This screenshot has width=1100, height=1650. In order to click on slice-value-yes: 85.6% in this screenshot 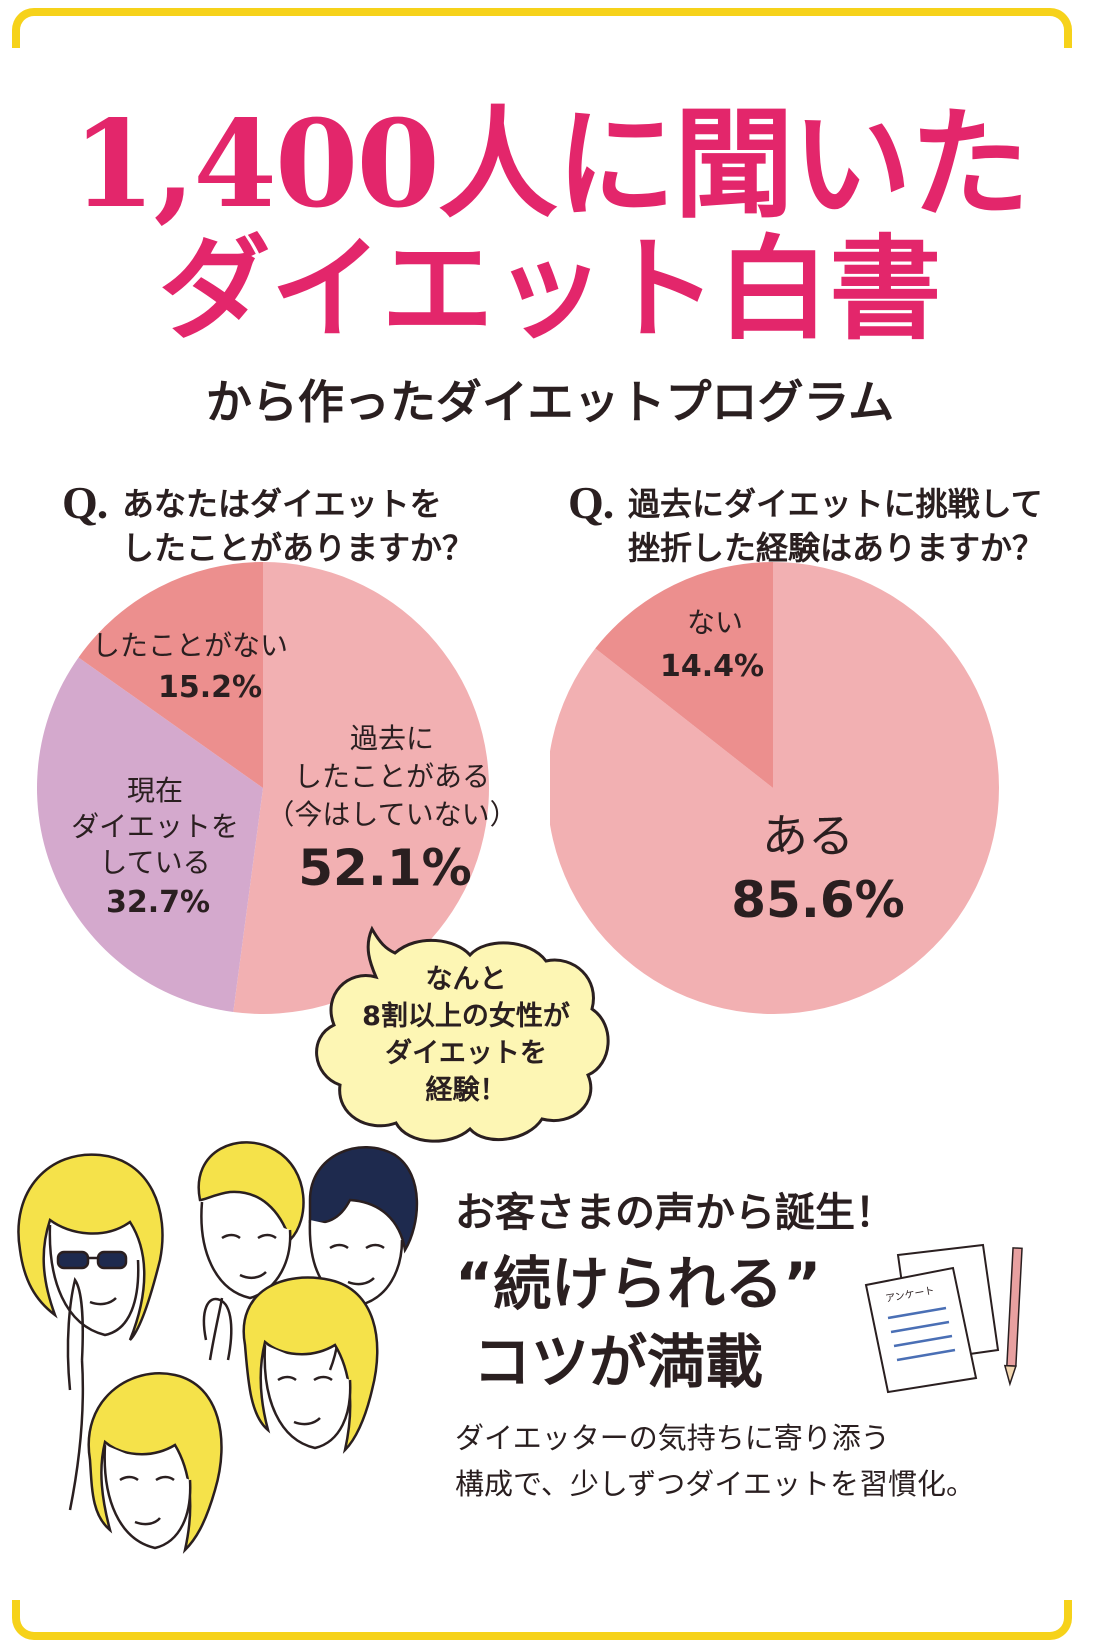, I will do `click(817, 900)`.